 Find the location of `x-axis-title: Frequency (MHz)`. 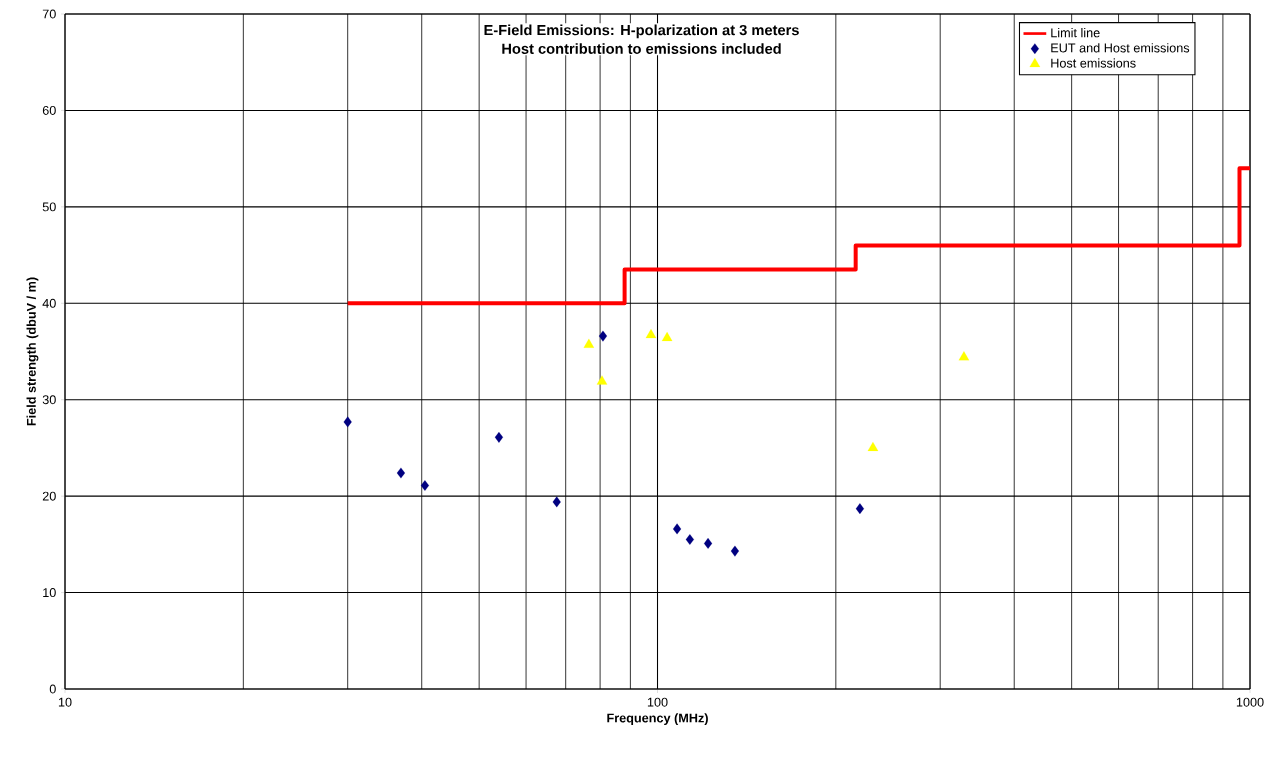

x-axis-title: Frequency (MHz) is located at coordinates (657, 719).